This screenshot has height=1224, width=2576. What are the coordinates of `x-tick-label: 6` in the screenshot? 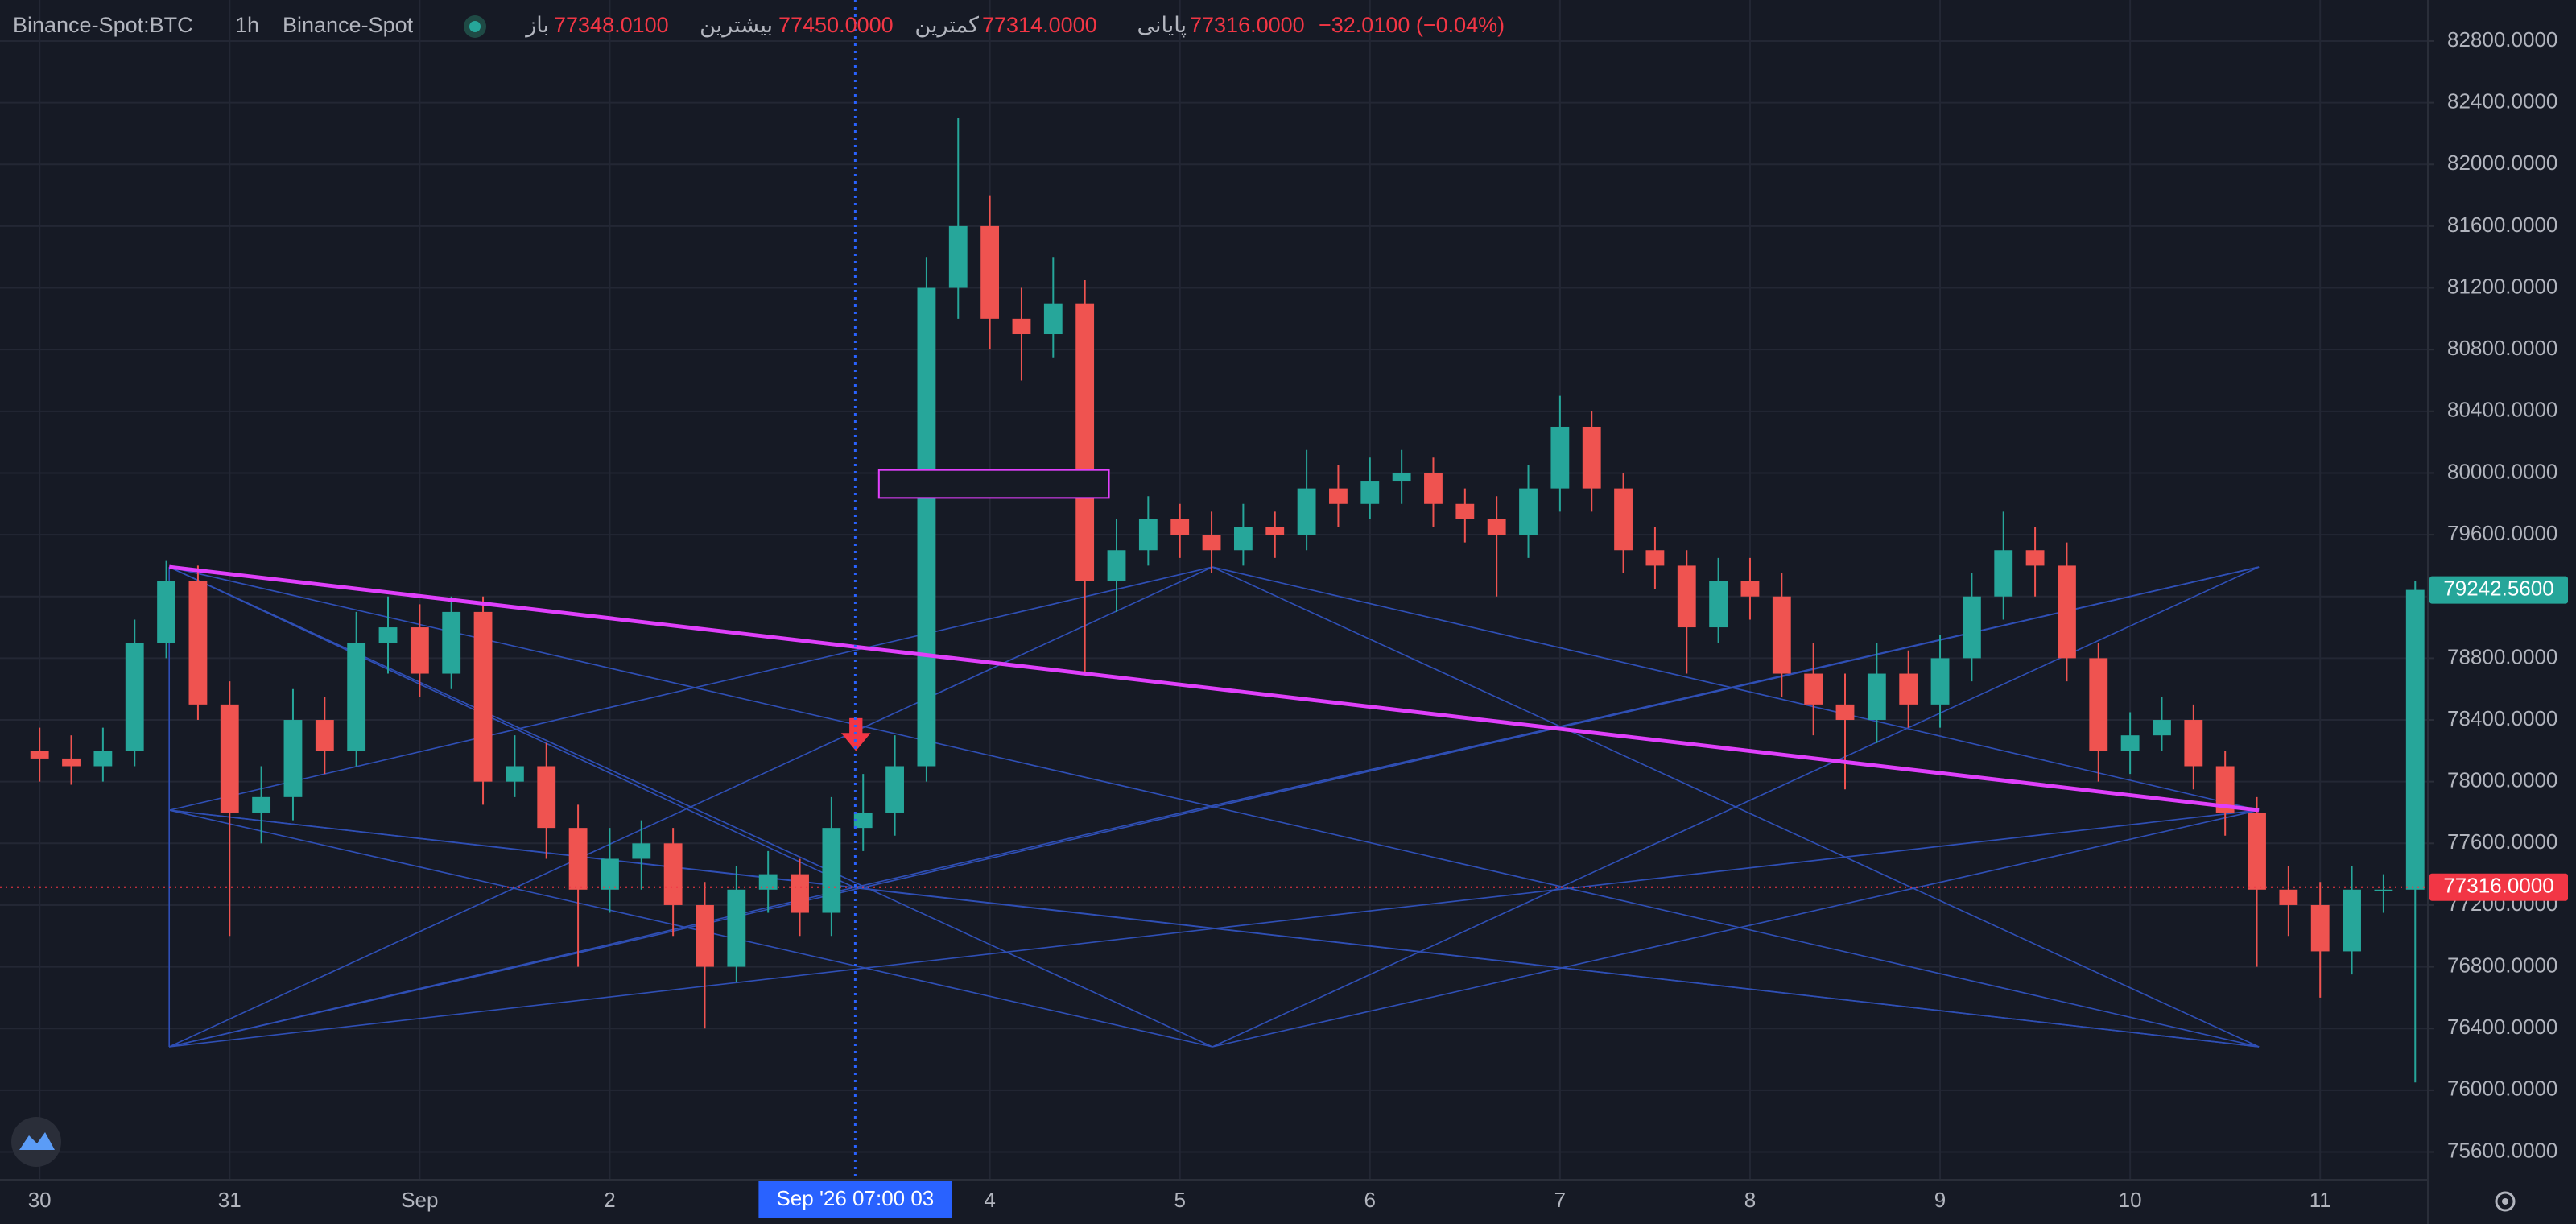 It's located at (1370, 1200).